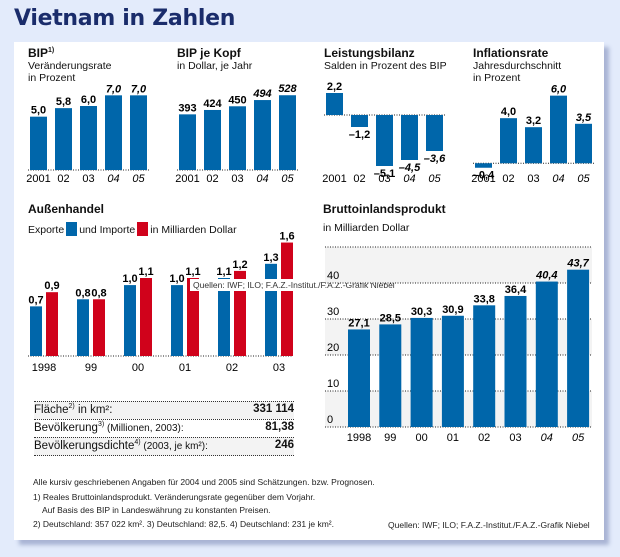 This screenshot has width=620, height=557. What do you see at coordinates (143, 229) in the screenshot?
I see `legend-importe-swatch` at bounding box center [143, 229].